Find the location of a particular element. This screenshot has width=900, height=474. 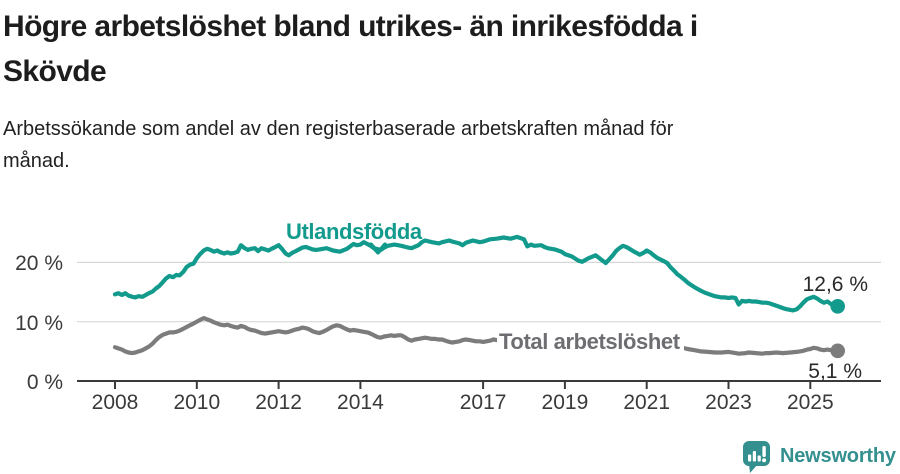

y-tick-label-0: 0 % is located at coordinates (44, 382).